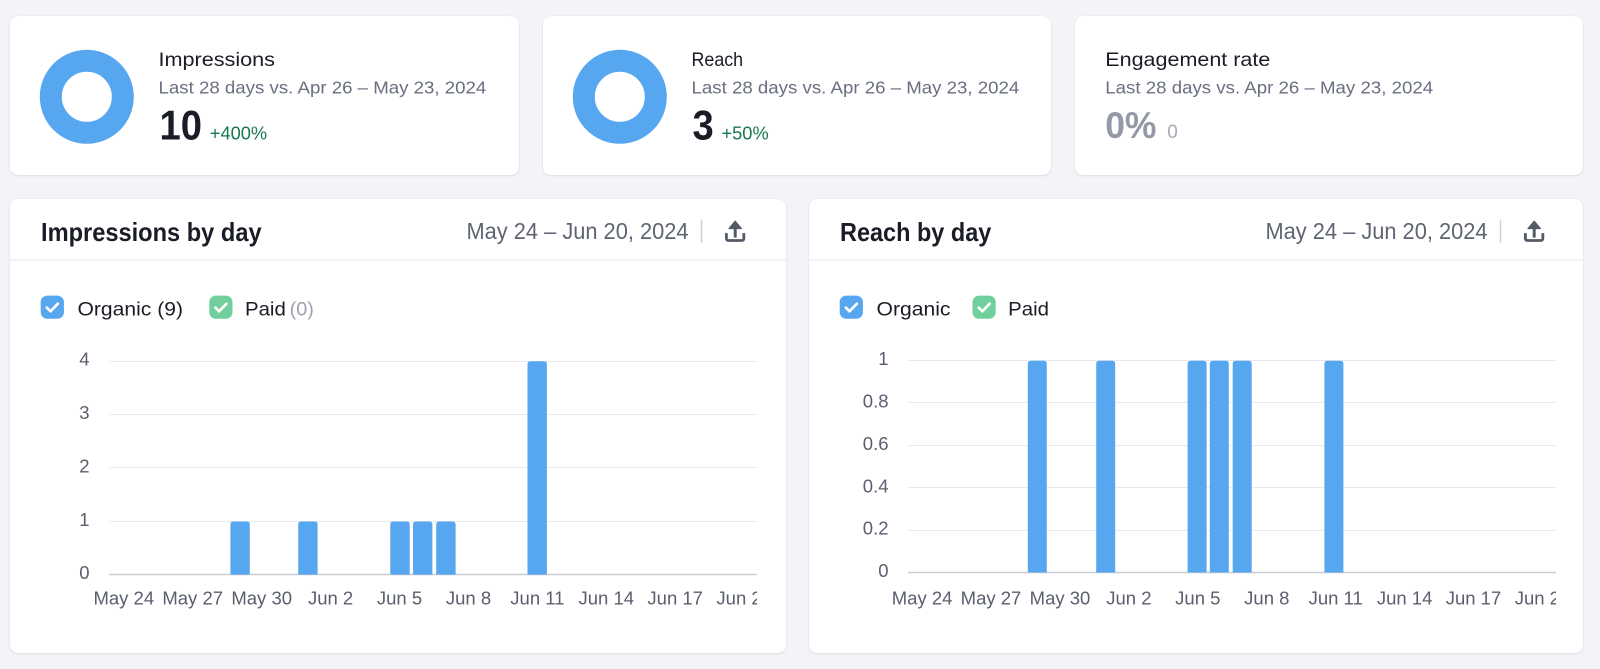 The width and height of the screenshot is (1600, 669). What do you see at coordinates (84, 359) in the screenshot?
I see `svg-text: 4` at bounding box center [84, 359].